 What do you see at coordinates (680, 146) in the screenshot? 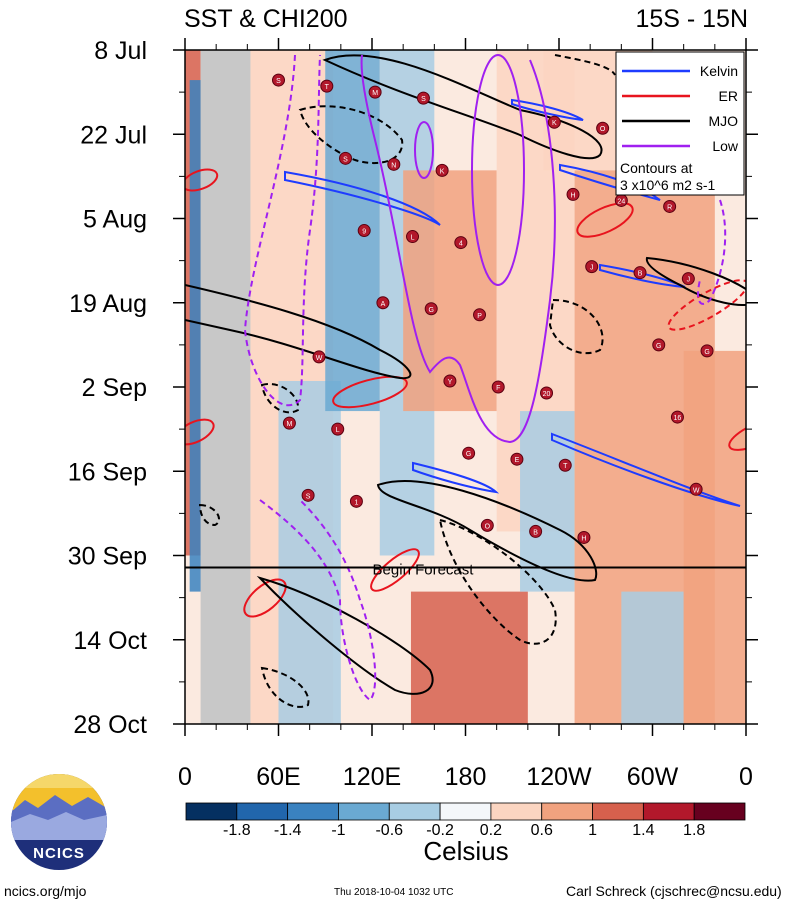
I see `legend-entry: Low` at bounding box center [680, 146].